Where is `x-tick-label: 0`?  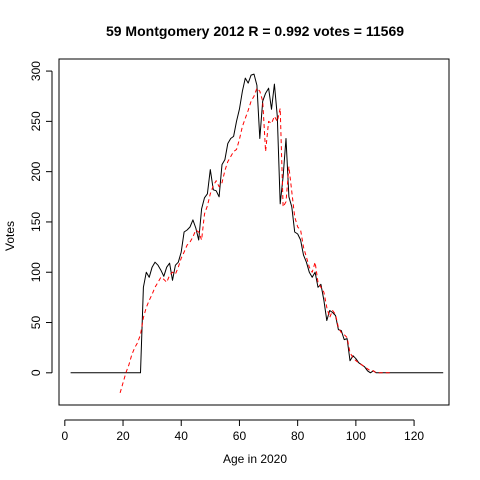
x-tick-label: 0 is located at coordinates (64, 436).